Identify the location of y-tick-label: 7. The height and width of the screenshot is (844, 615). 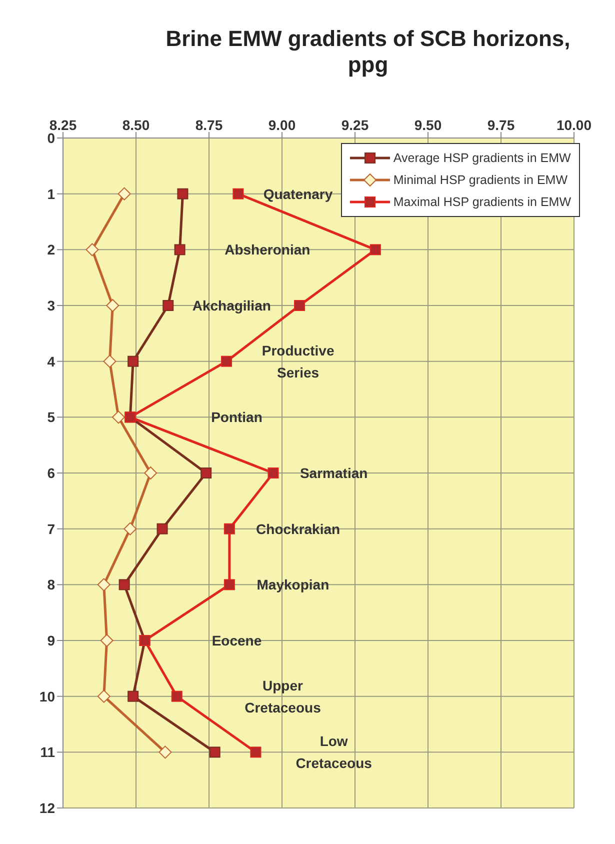
(51, 528).